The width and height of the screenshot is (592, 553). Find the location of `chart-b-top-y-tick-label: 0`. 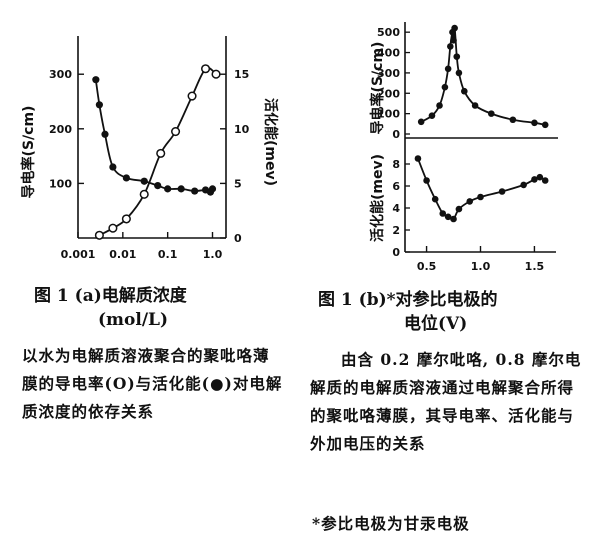

chart-b-top-y-tick-label: 0 is located at coordinates (396, 134).